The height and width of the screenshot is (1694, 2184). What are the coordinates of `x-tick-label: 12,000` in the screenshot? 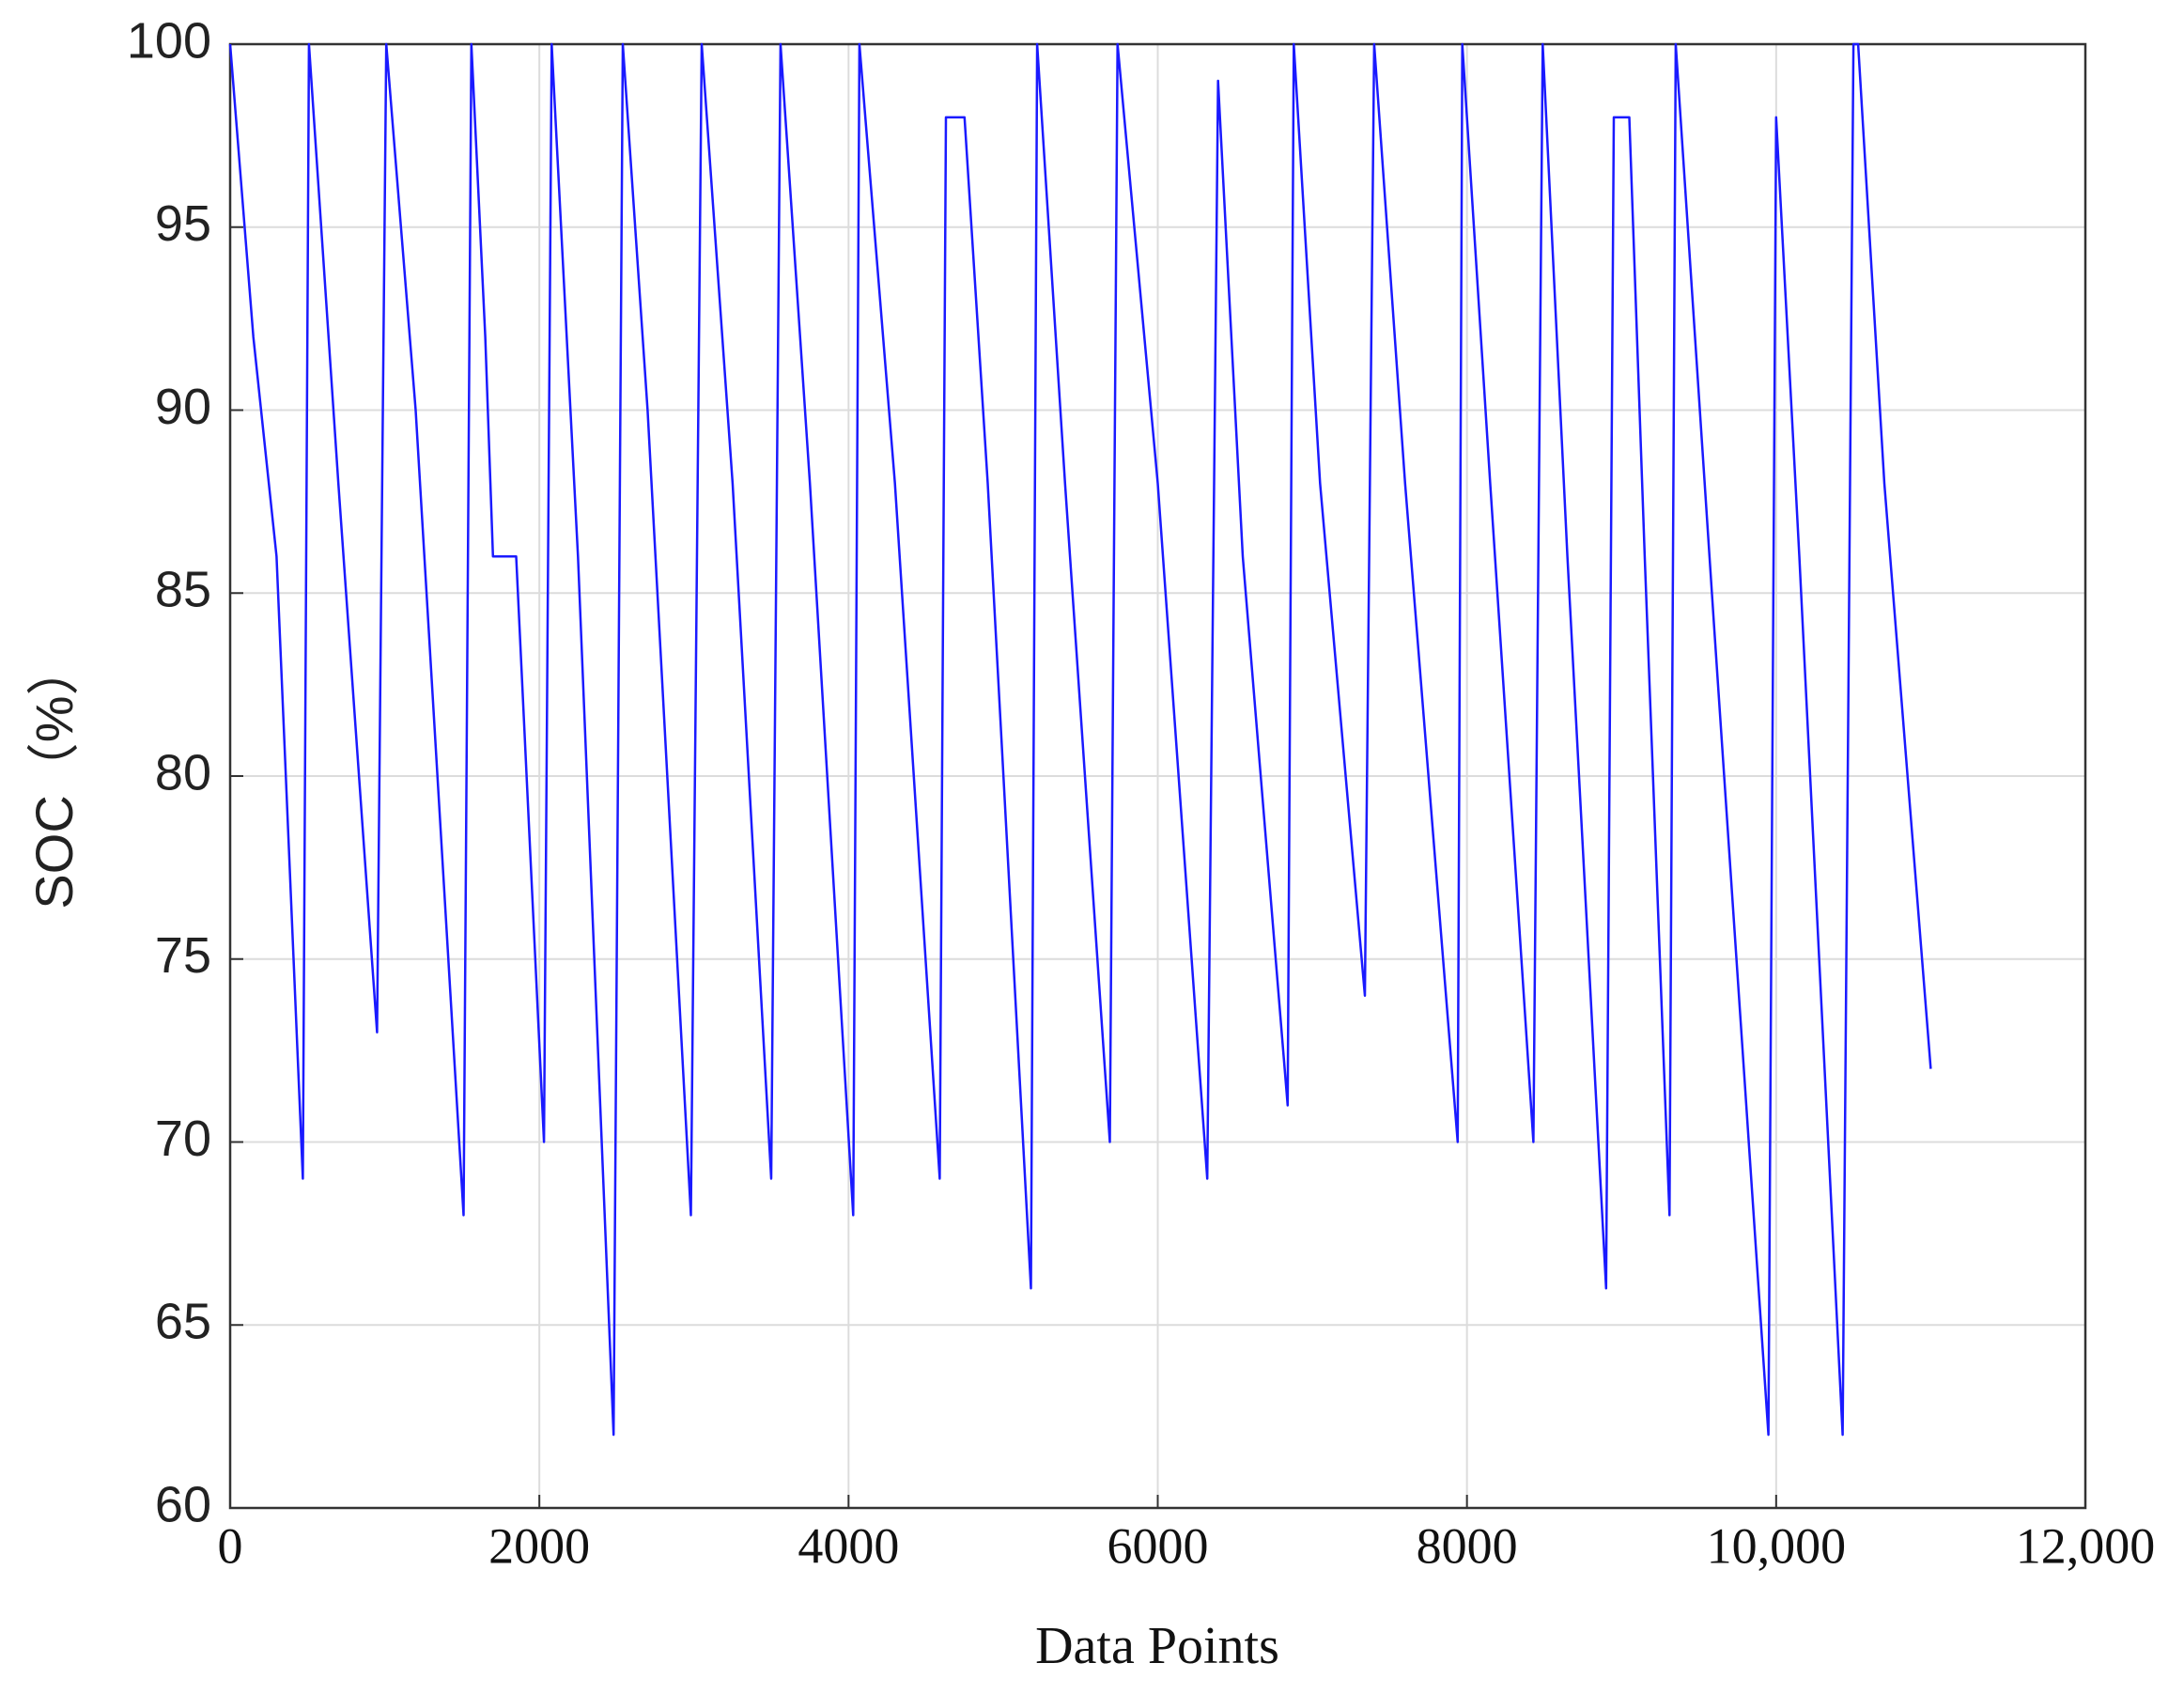 It's located at (2086, 1546).